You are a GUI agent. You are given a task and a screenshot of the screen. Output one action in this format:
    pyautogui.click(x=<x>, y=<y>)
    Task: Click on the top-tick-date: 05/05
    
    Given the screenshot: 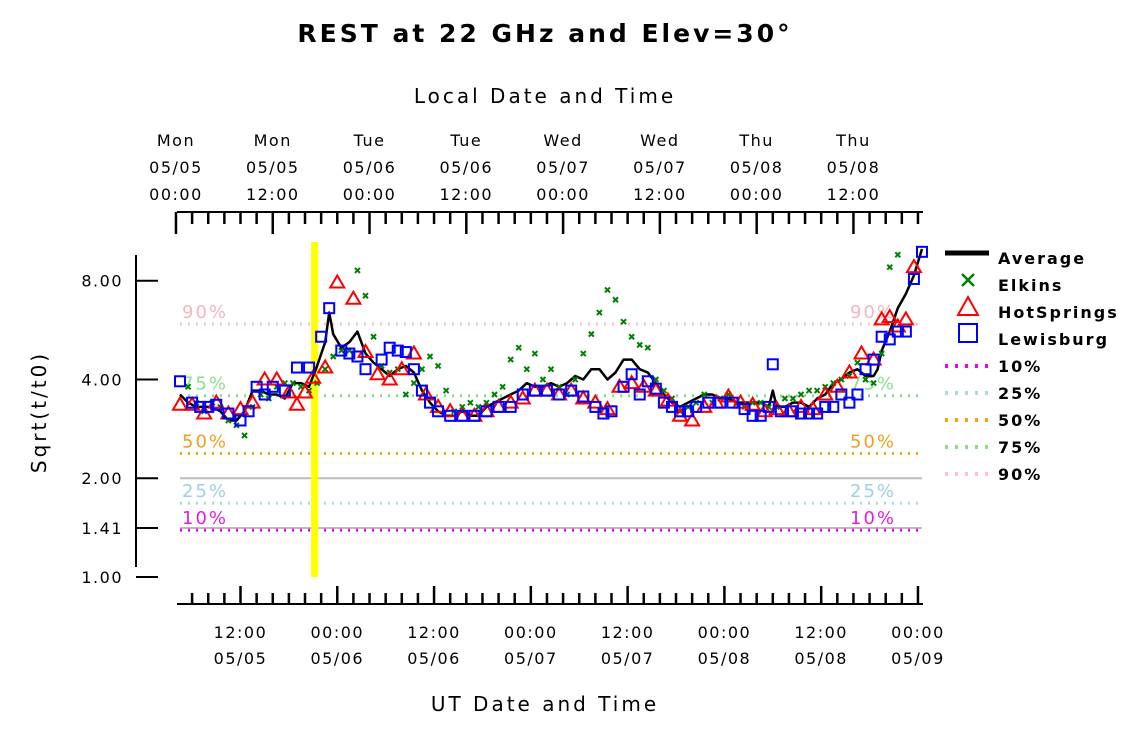 What is the action you would take?
    pyautogui.click(x=176, y=167)
    